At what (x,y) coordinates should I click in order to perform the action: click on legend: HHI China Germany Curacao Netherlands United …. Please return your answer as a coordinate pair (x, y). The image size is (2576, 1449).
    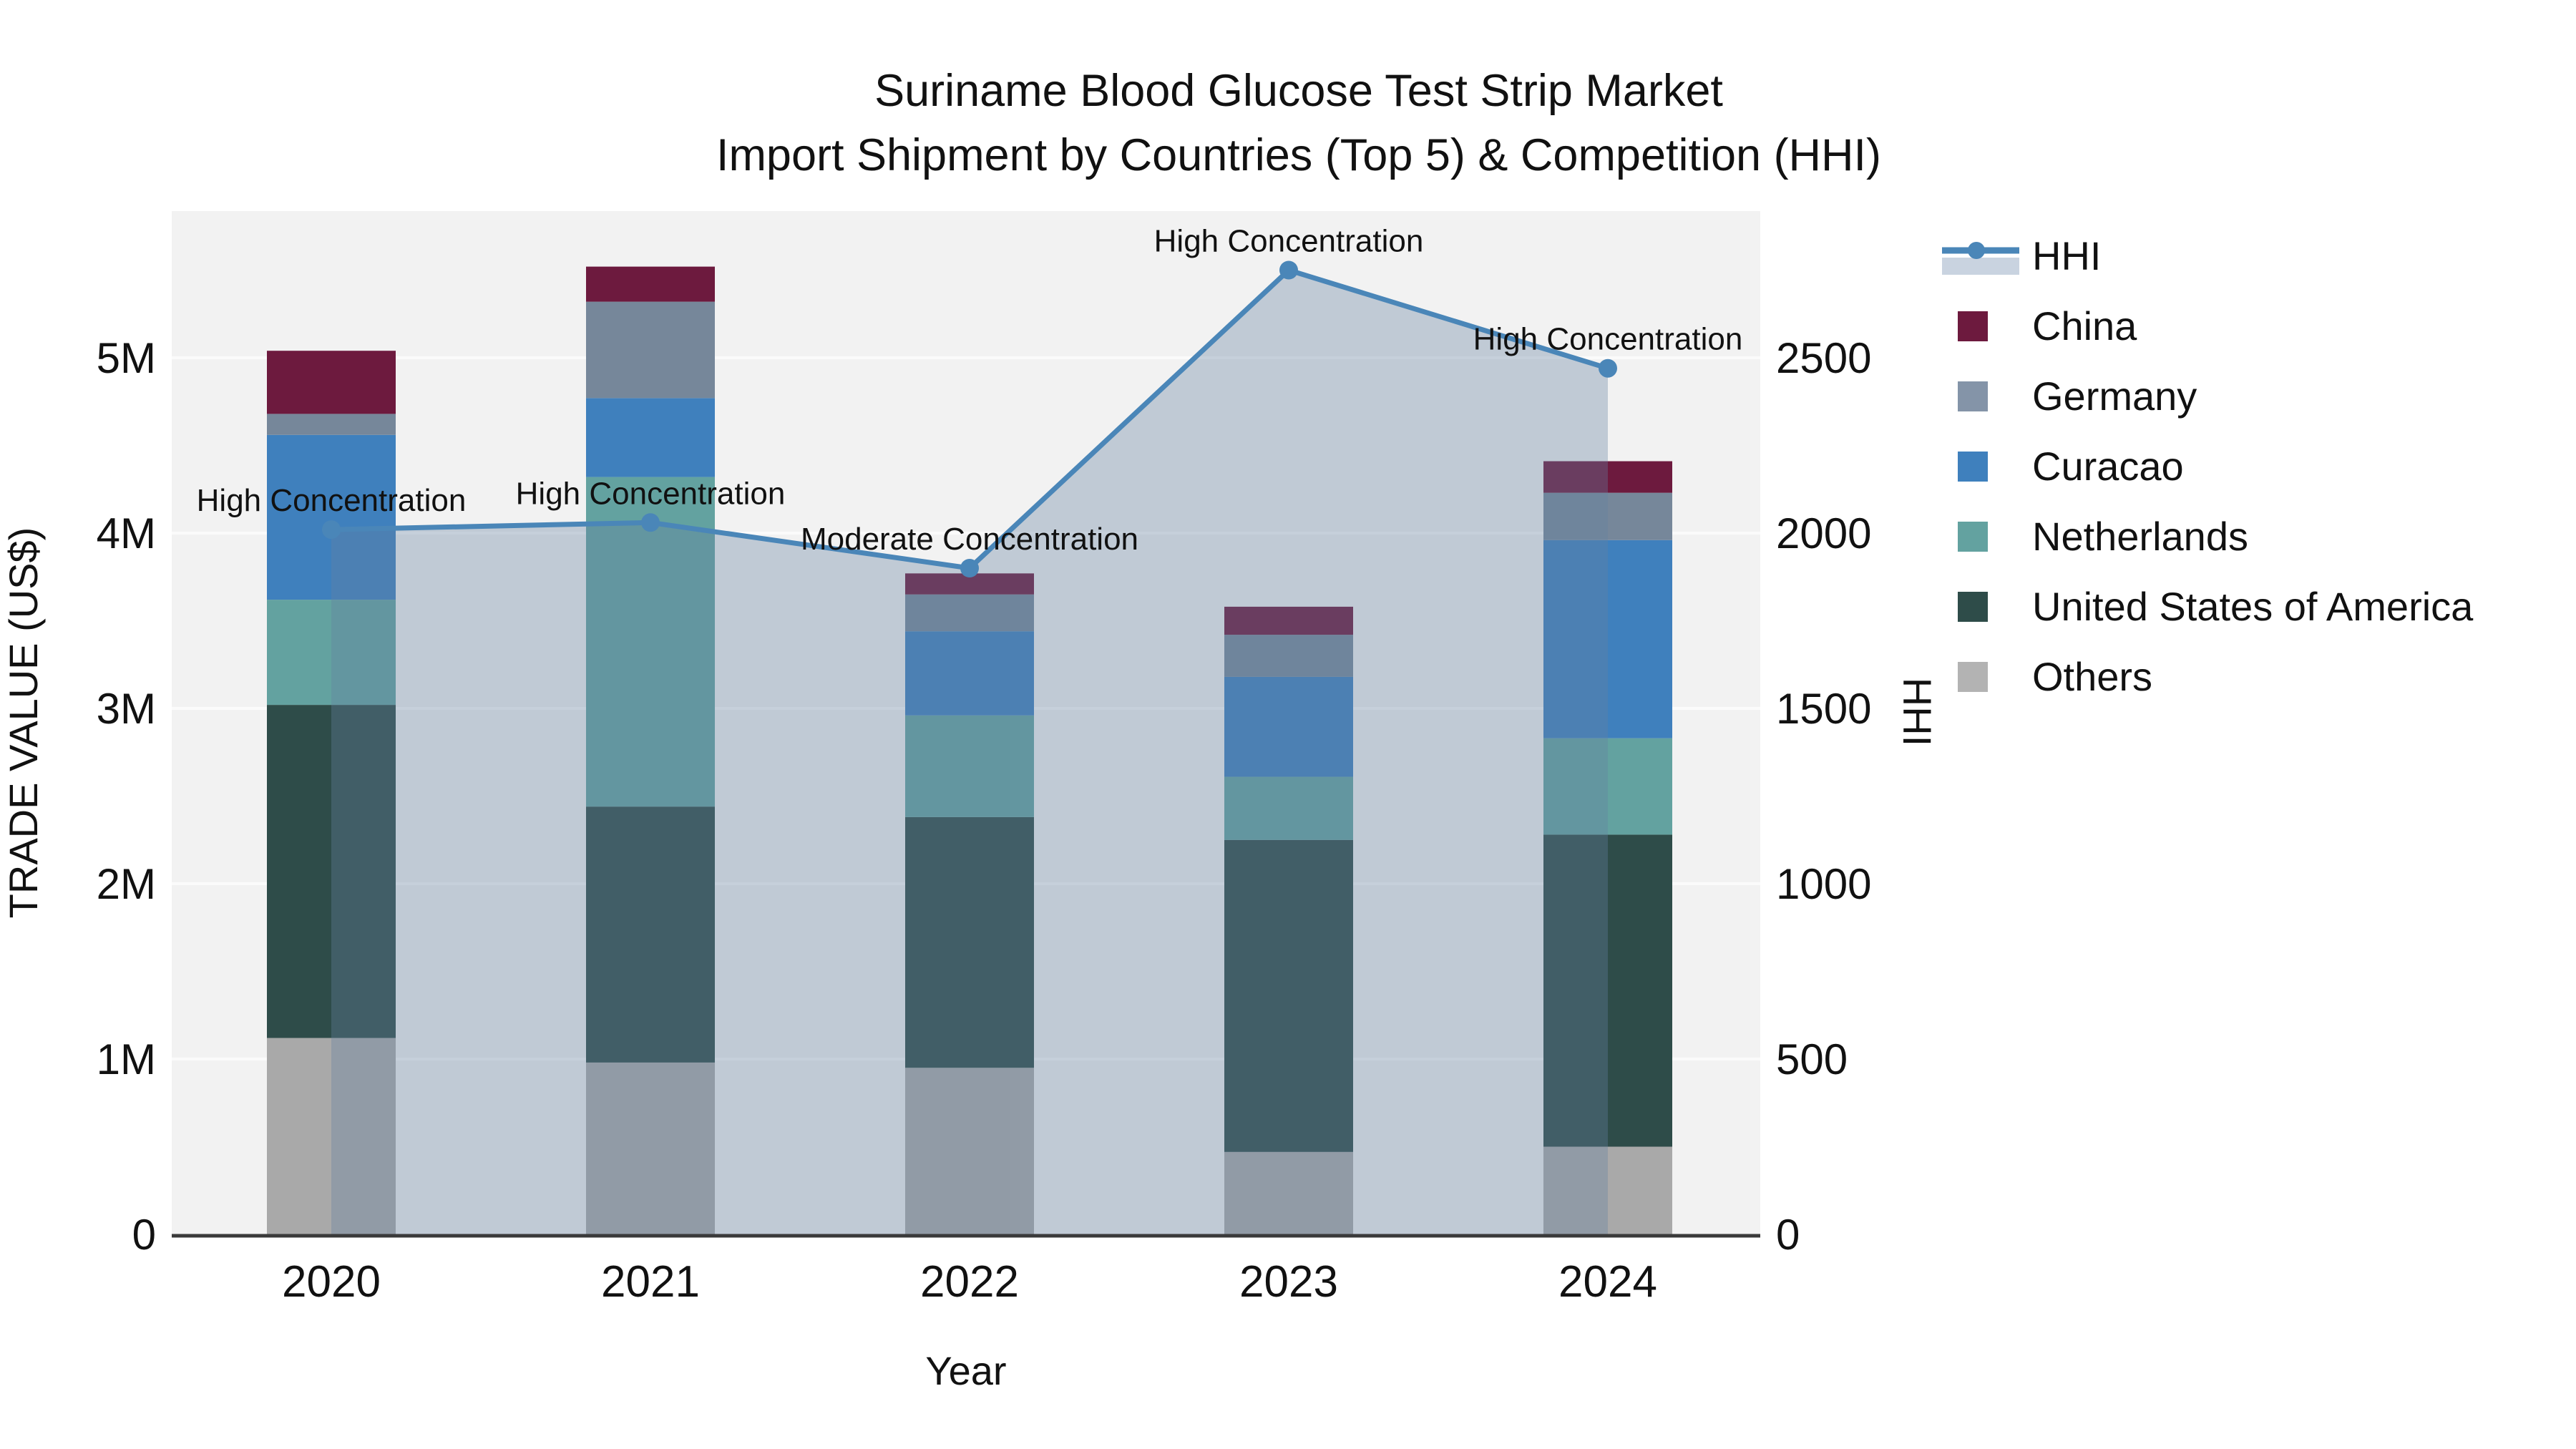
    Looking at the image, I should click on (2208, 466).